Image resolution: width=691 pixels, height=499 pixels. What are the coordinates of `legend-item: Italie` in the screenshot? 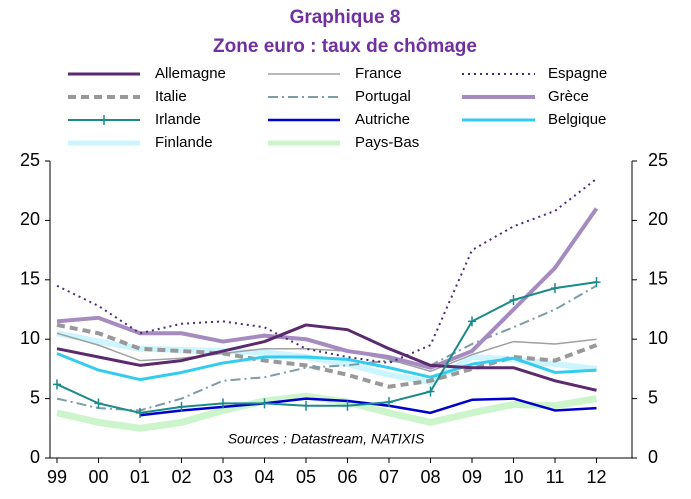 It's located at (127, 96).